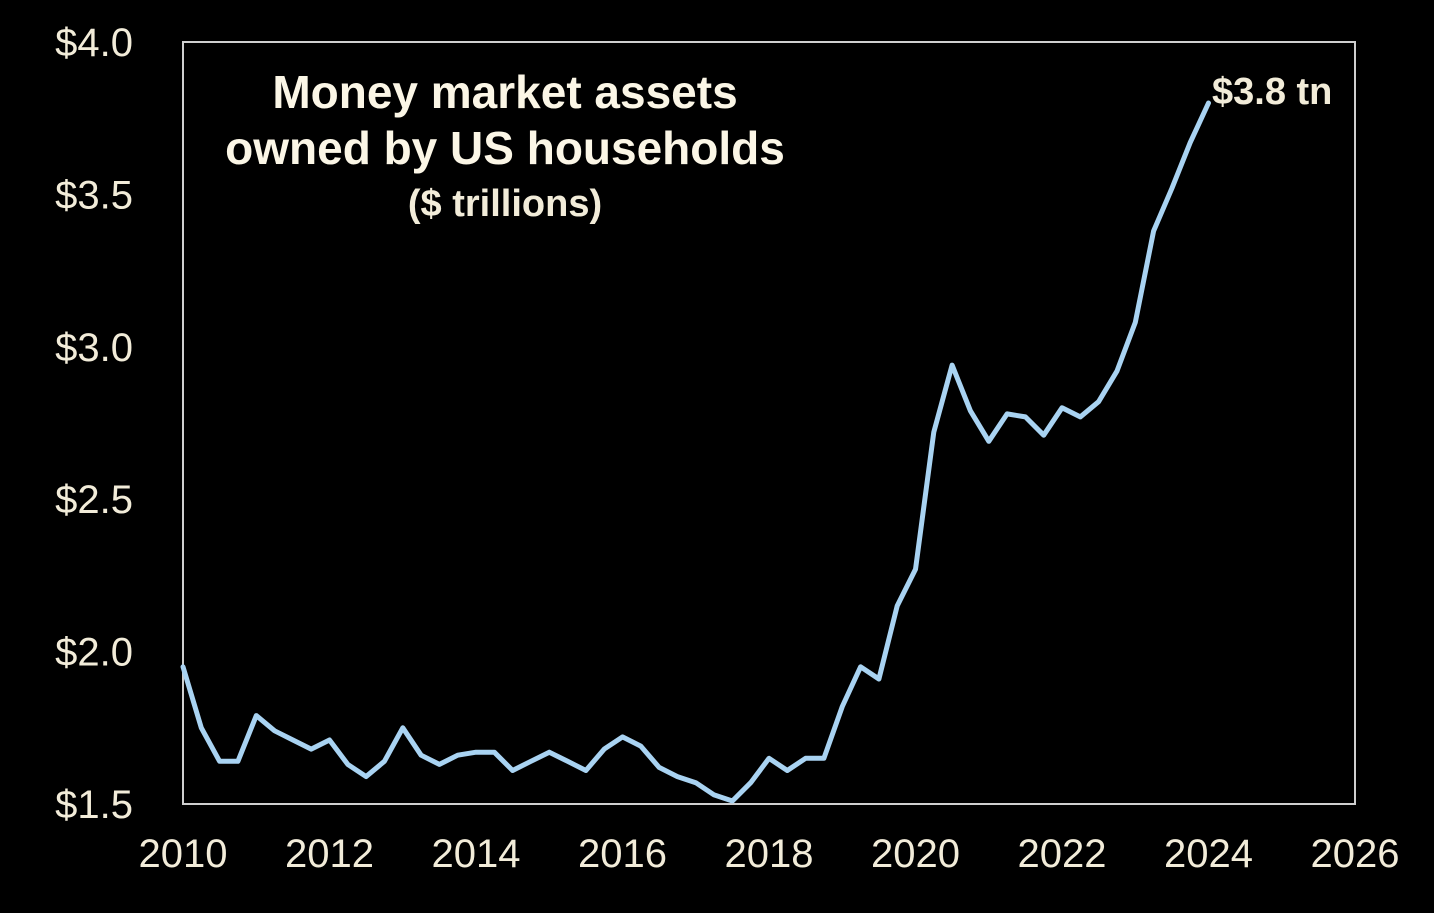 The image size is (1434, 913). What do you see at coordinates (915, 854) in the screenshot?
I see `x-tick-label: 2020` at bounding box center [915, 854].